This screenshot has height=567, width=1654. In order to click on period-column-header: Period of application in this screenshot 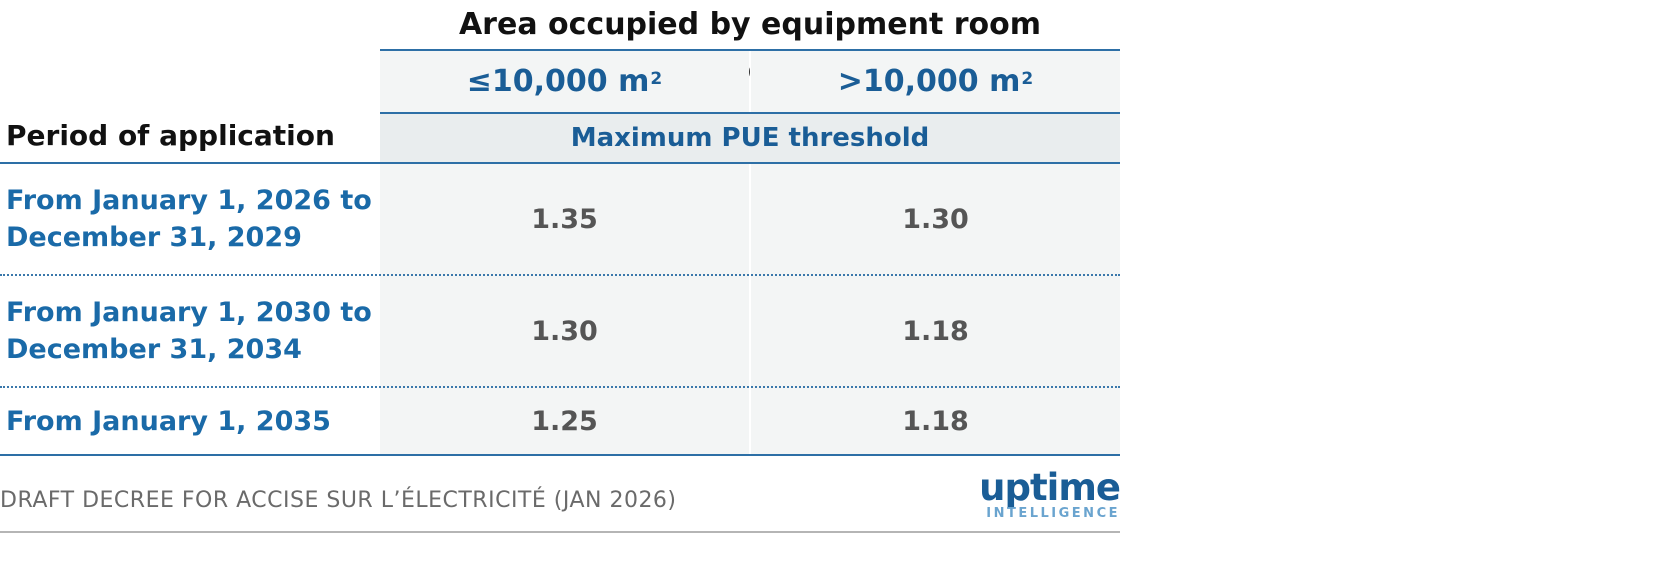, I will do `click(170, 135)`.